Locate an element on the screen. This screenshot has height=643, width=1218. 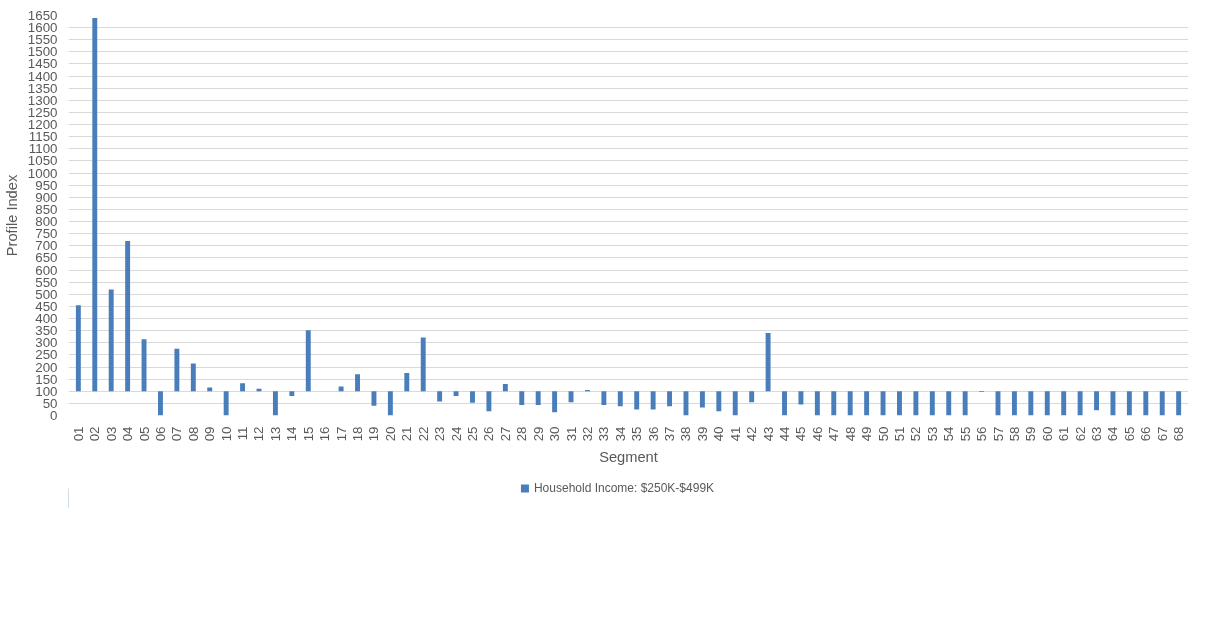
x-tick-label: 48 is located at coordinates (850, 434).